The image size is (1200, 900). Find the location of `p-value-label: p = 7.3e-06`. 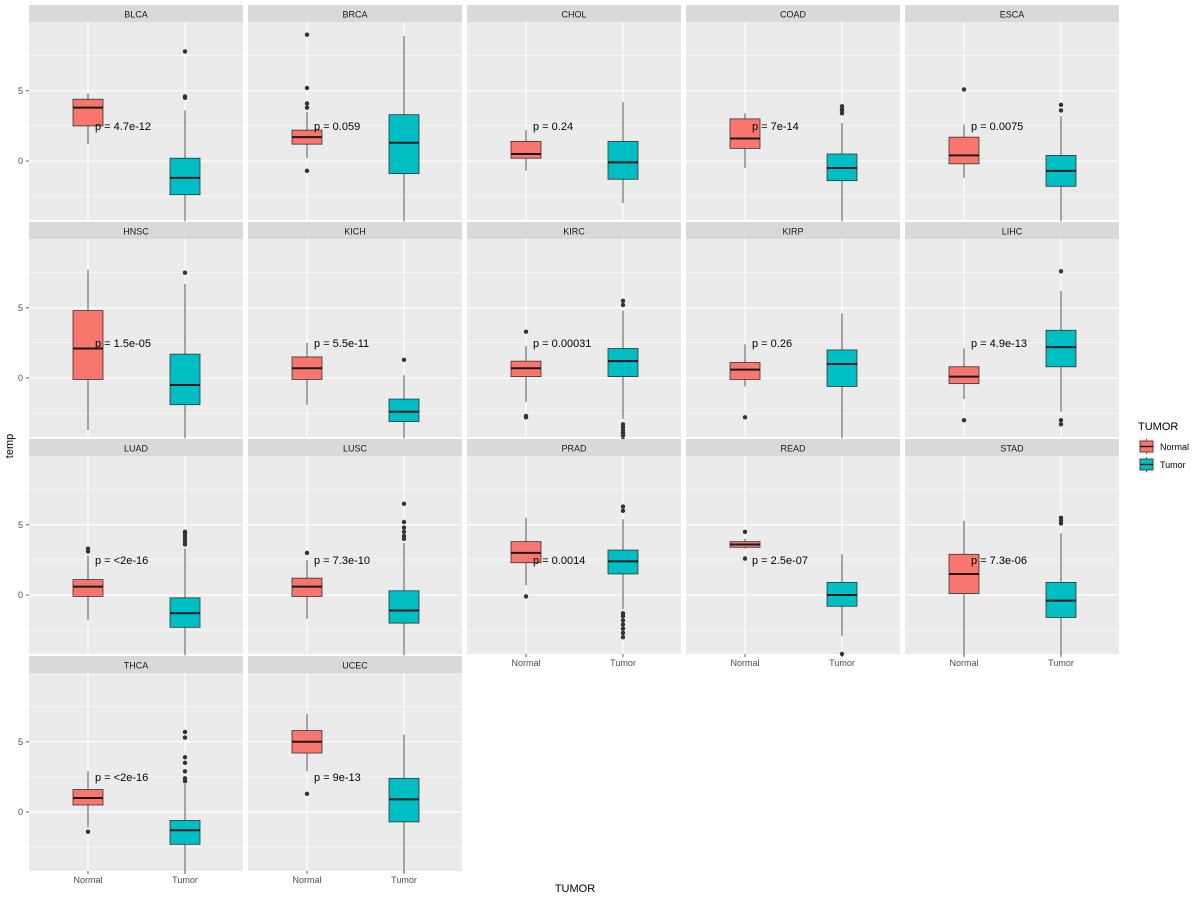

p-value-label: p = 7.3e-06 is located at coordinates (999, 561).